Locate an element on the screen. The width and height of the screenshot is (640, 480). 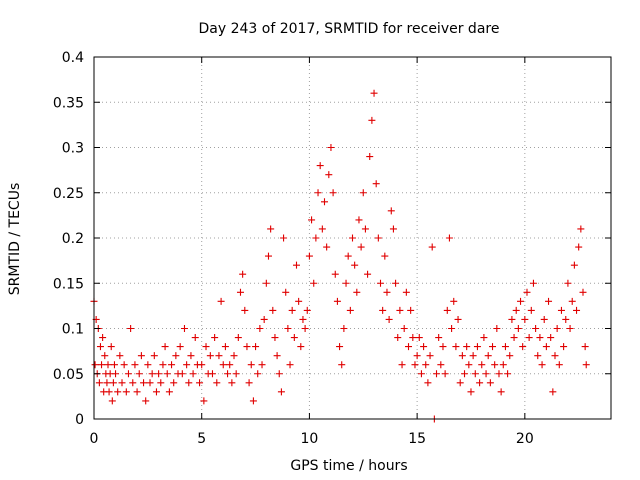
y-tick-label: 0.25 is located at coordinates (68, 194).